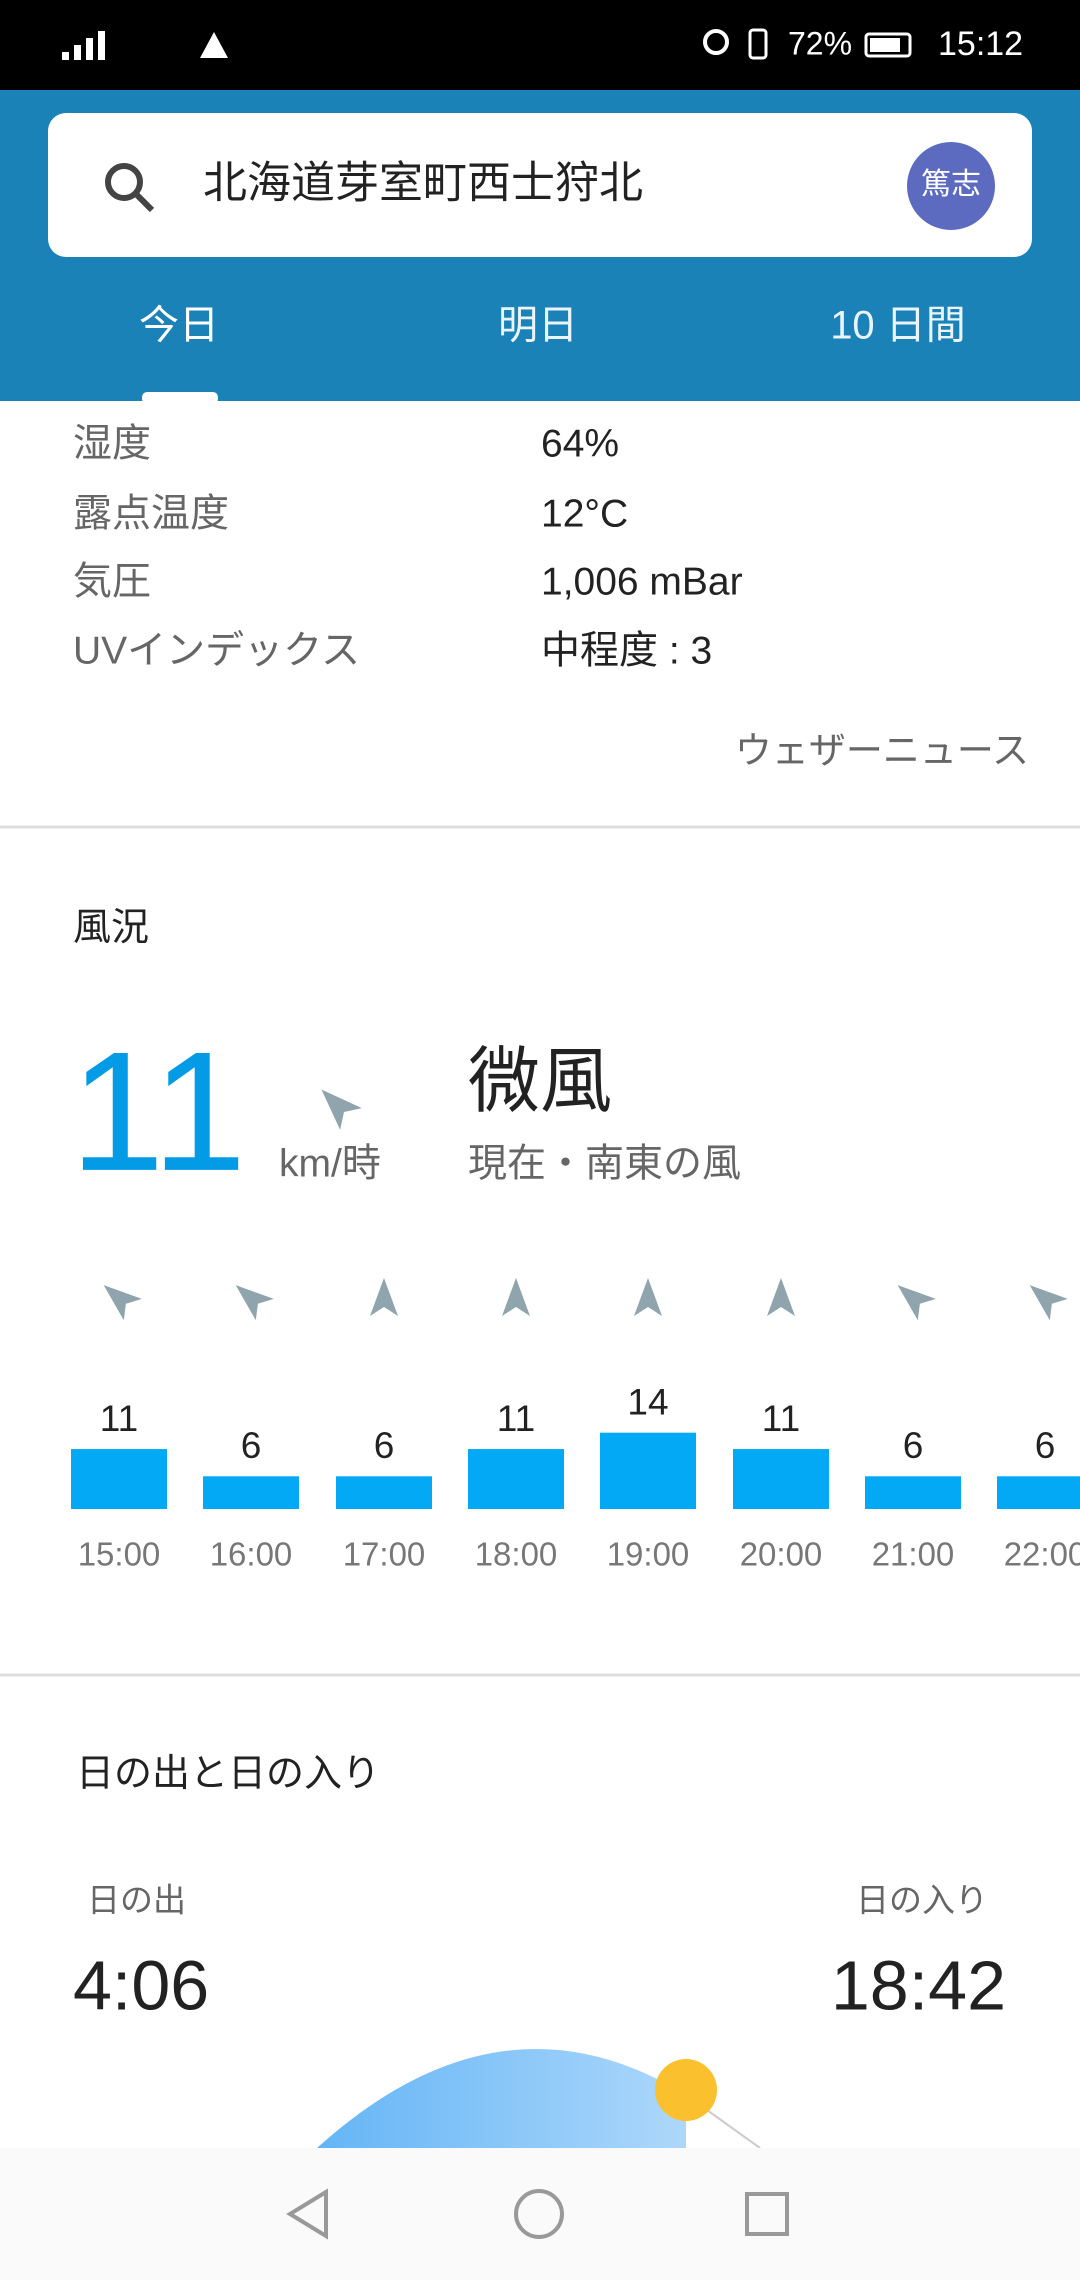 This screenshot has height=2280, width=1080. I want to click on search-icon, so click(130, 188).